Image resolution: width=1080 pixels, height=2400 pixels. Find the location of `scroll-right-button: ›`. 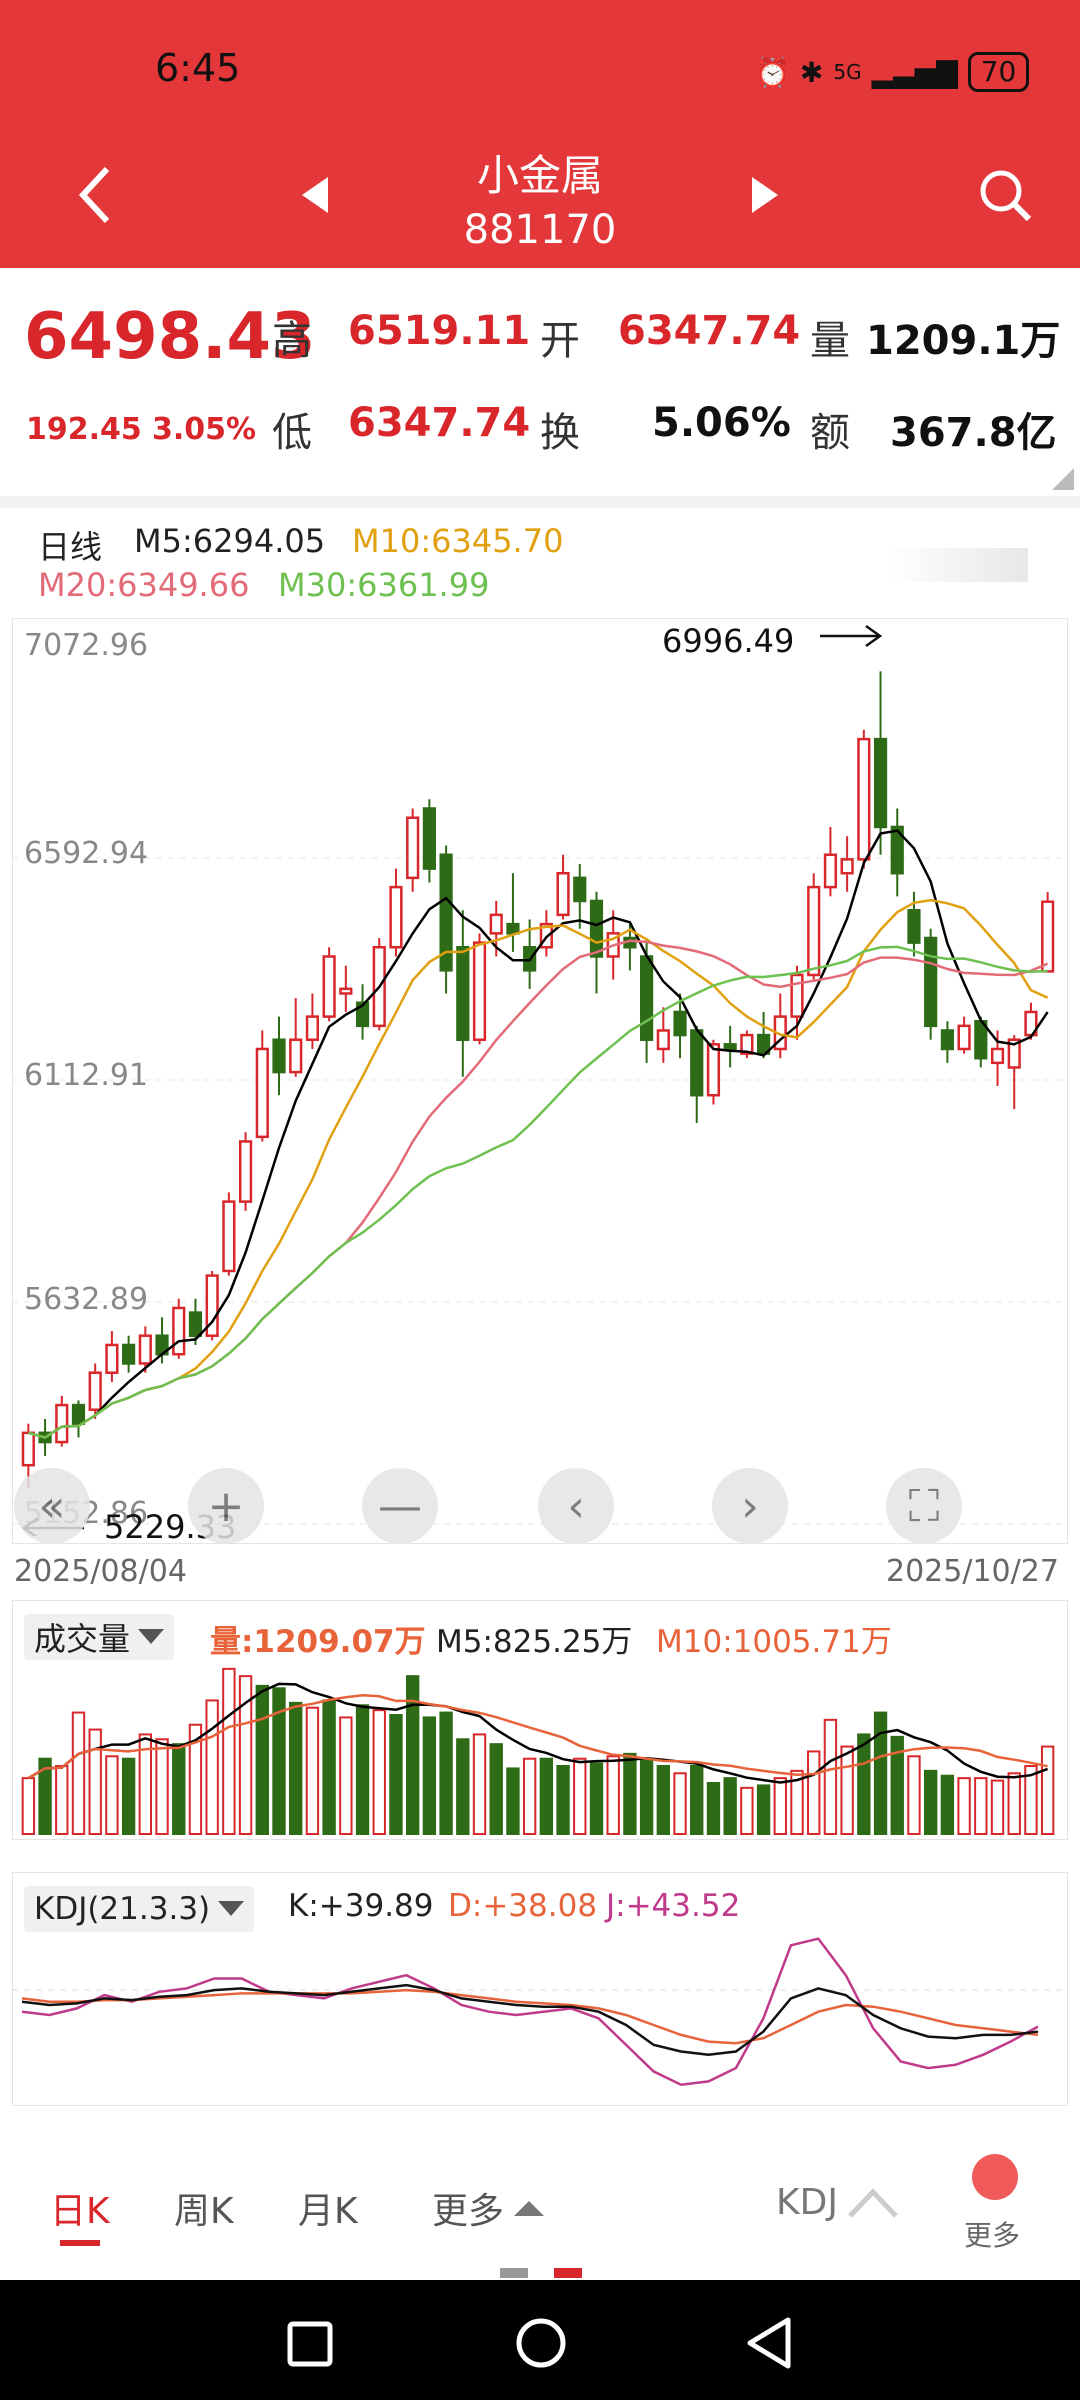

scroll-right-button: › is located at coordinates (750, 1506).